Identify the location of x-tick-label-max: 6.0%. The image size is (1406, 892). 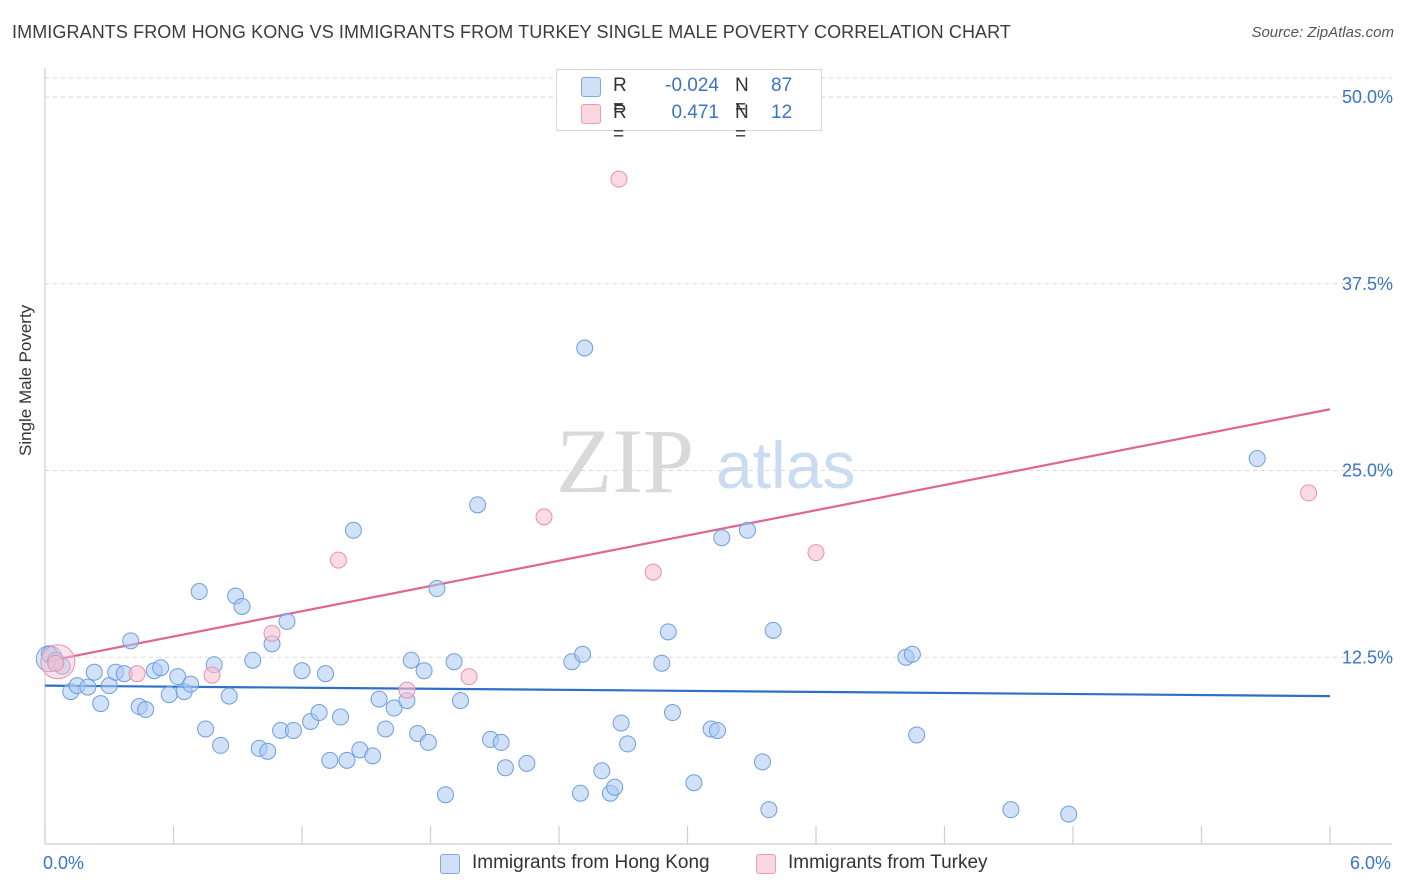
(1371, 863).